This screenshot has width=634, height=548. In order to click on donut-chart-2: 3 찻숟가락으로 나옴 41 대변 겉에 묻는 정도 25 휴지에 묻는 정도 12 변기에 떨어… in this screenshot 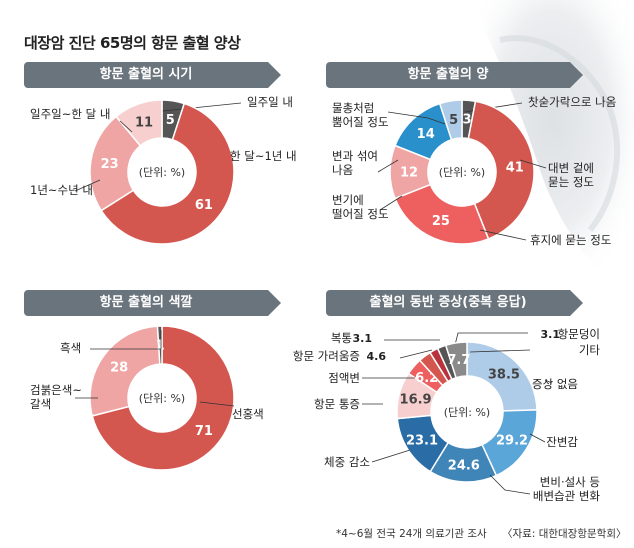, I will do `click(474, 171)`.